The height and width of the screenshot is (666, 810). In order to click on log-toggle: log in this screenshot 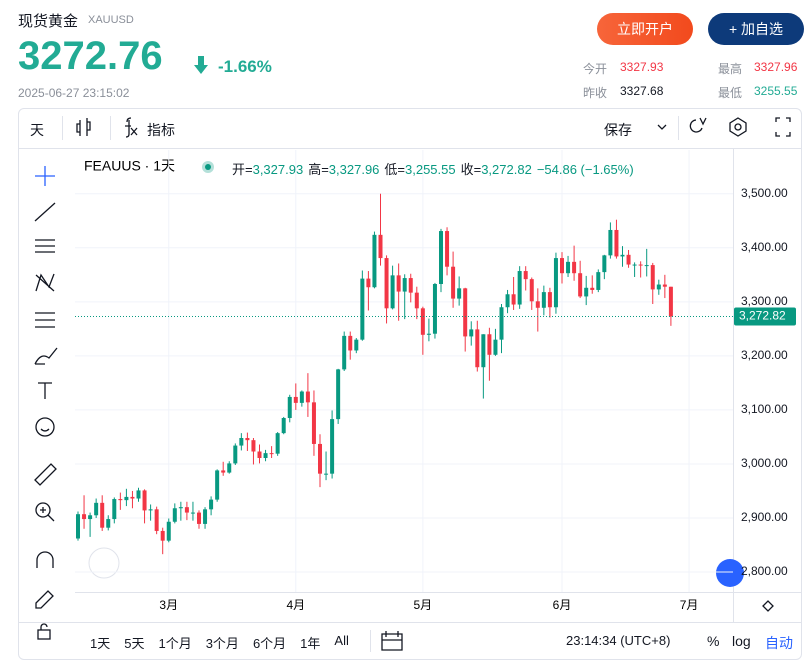, I will do `click(741, 641)`.